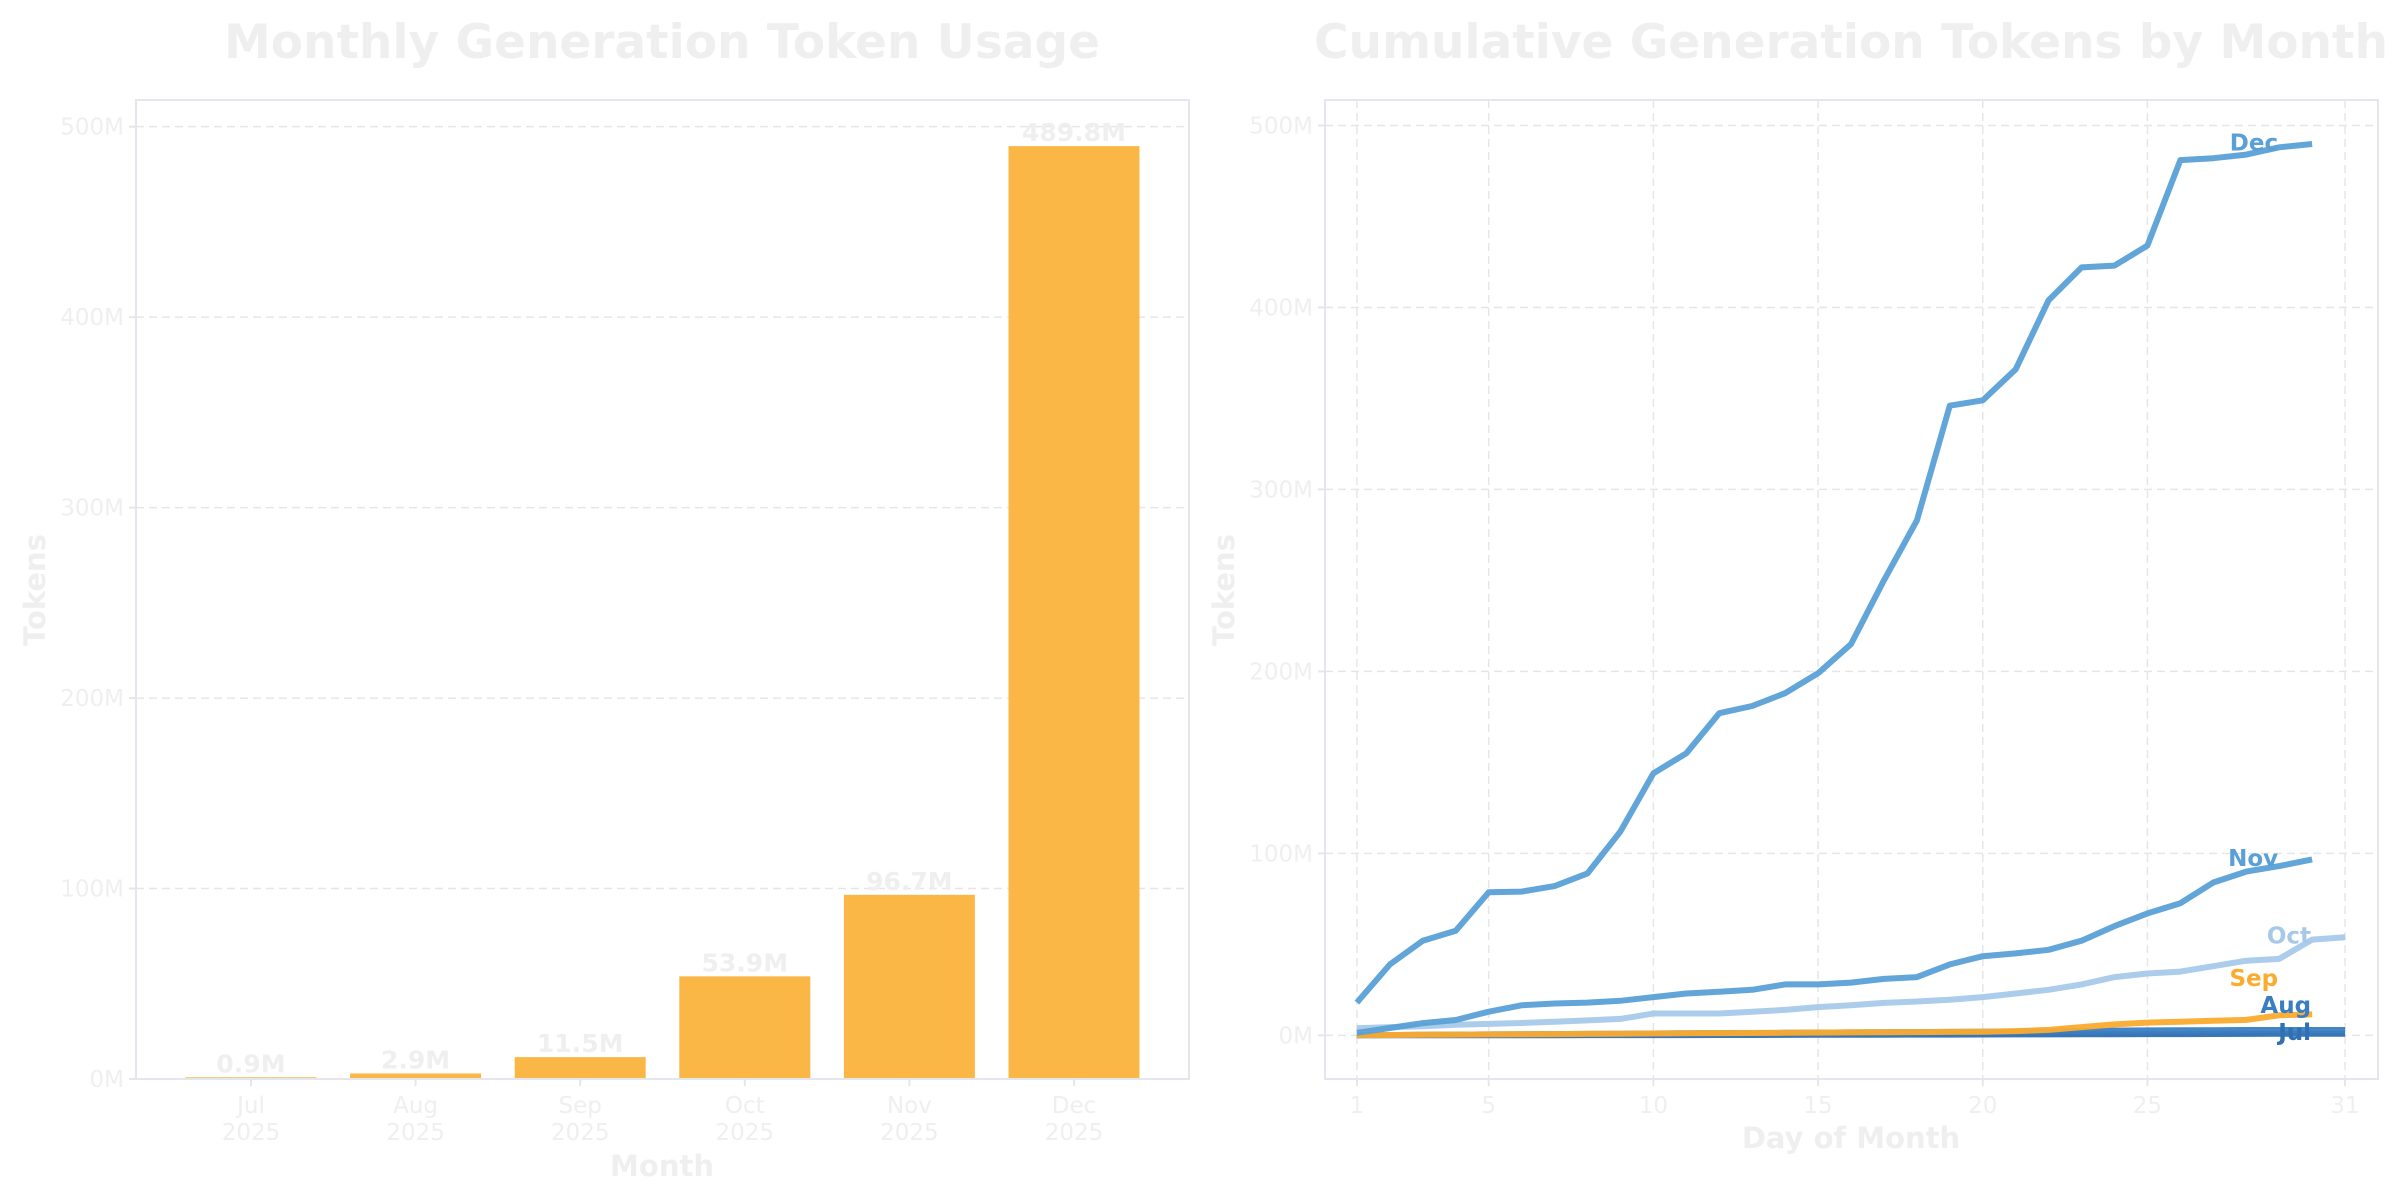 The width and height of the screenshot is (2400, 1200). What do you see at coordinates (662, 1166) in the screenshot?
I see `bar-chart-x-axis-label: Month` at bounding box center [662, 1166].